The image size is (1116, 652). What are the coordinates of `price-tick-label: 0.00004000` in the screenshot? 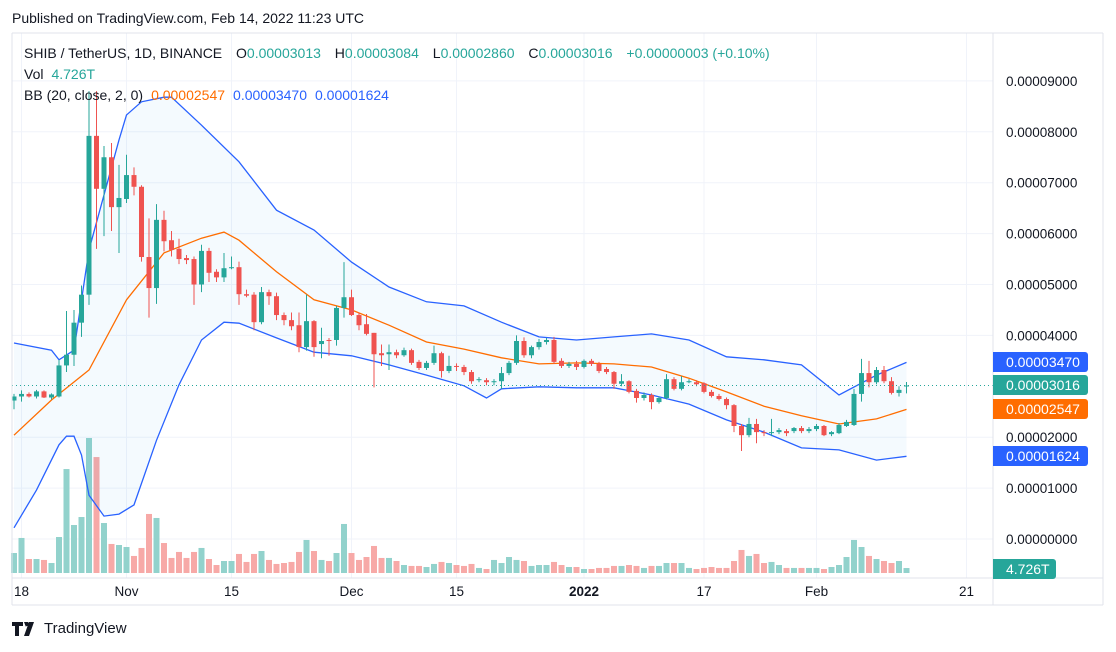 It's located at (1041, 335).